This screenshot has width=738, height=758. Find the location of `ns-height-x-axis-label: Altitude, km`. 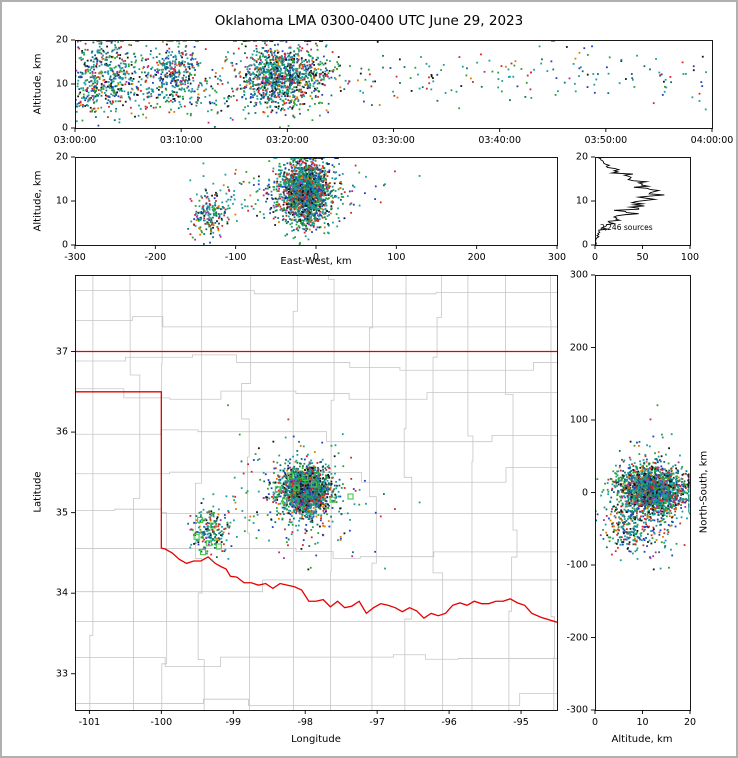

ns-height-x-axis-label: Altitude, km is located at coordinates (642, 739).